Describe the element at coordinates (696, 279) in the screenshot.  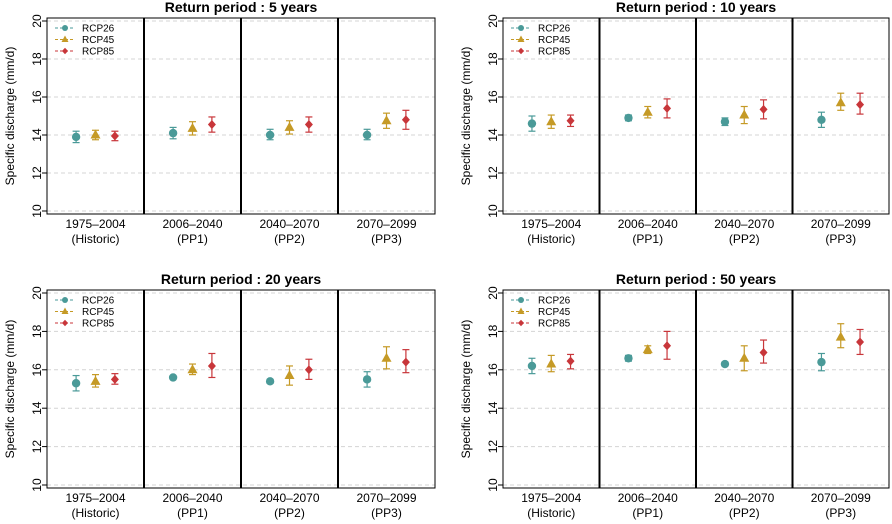
I see `panel-title: Return period : 50 years` at that location.